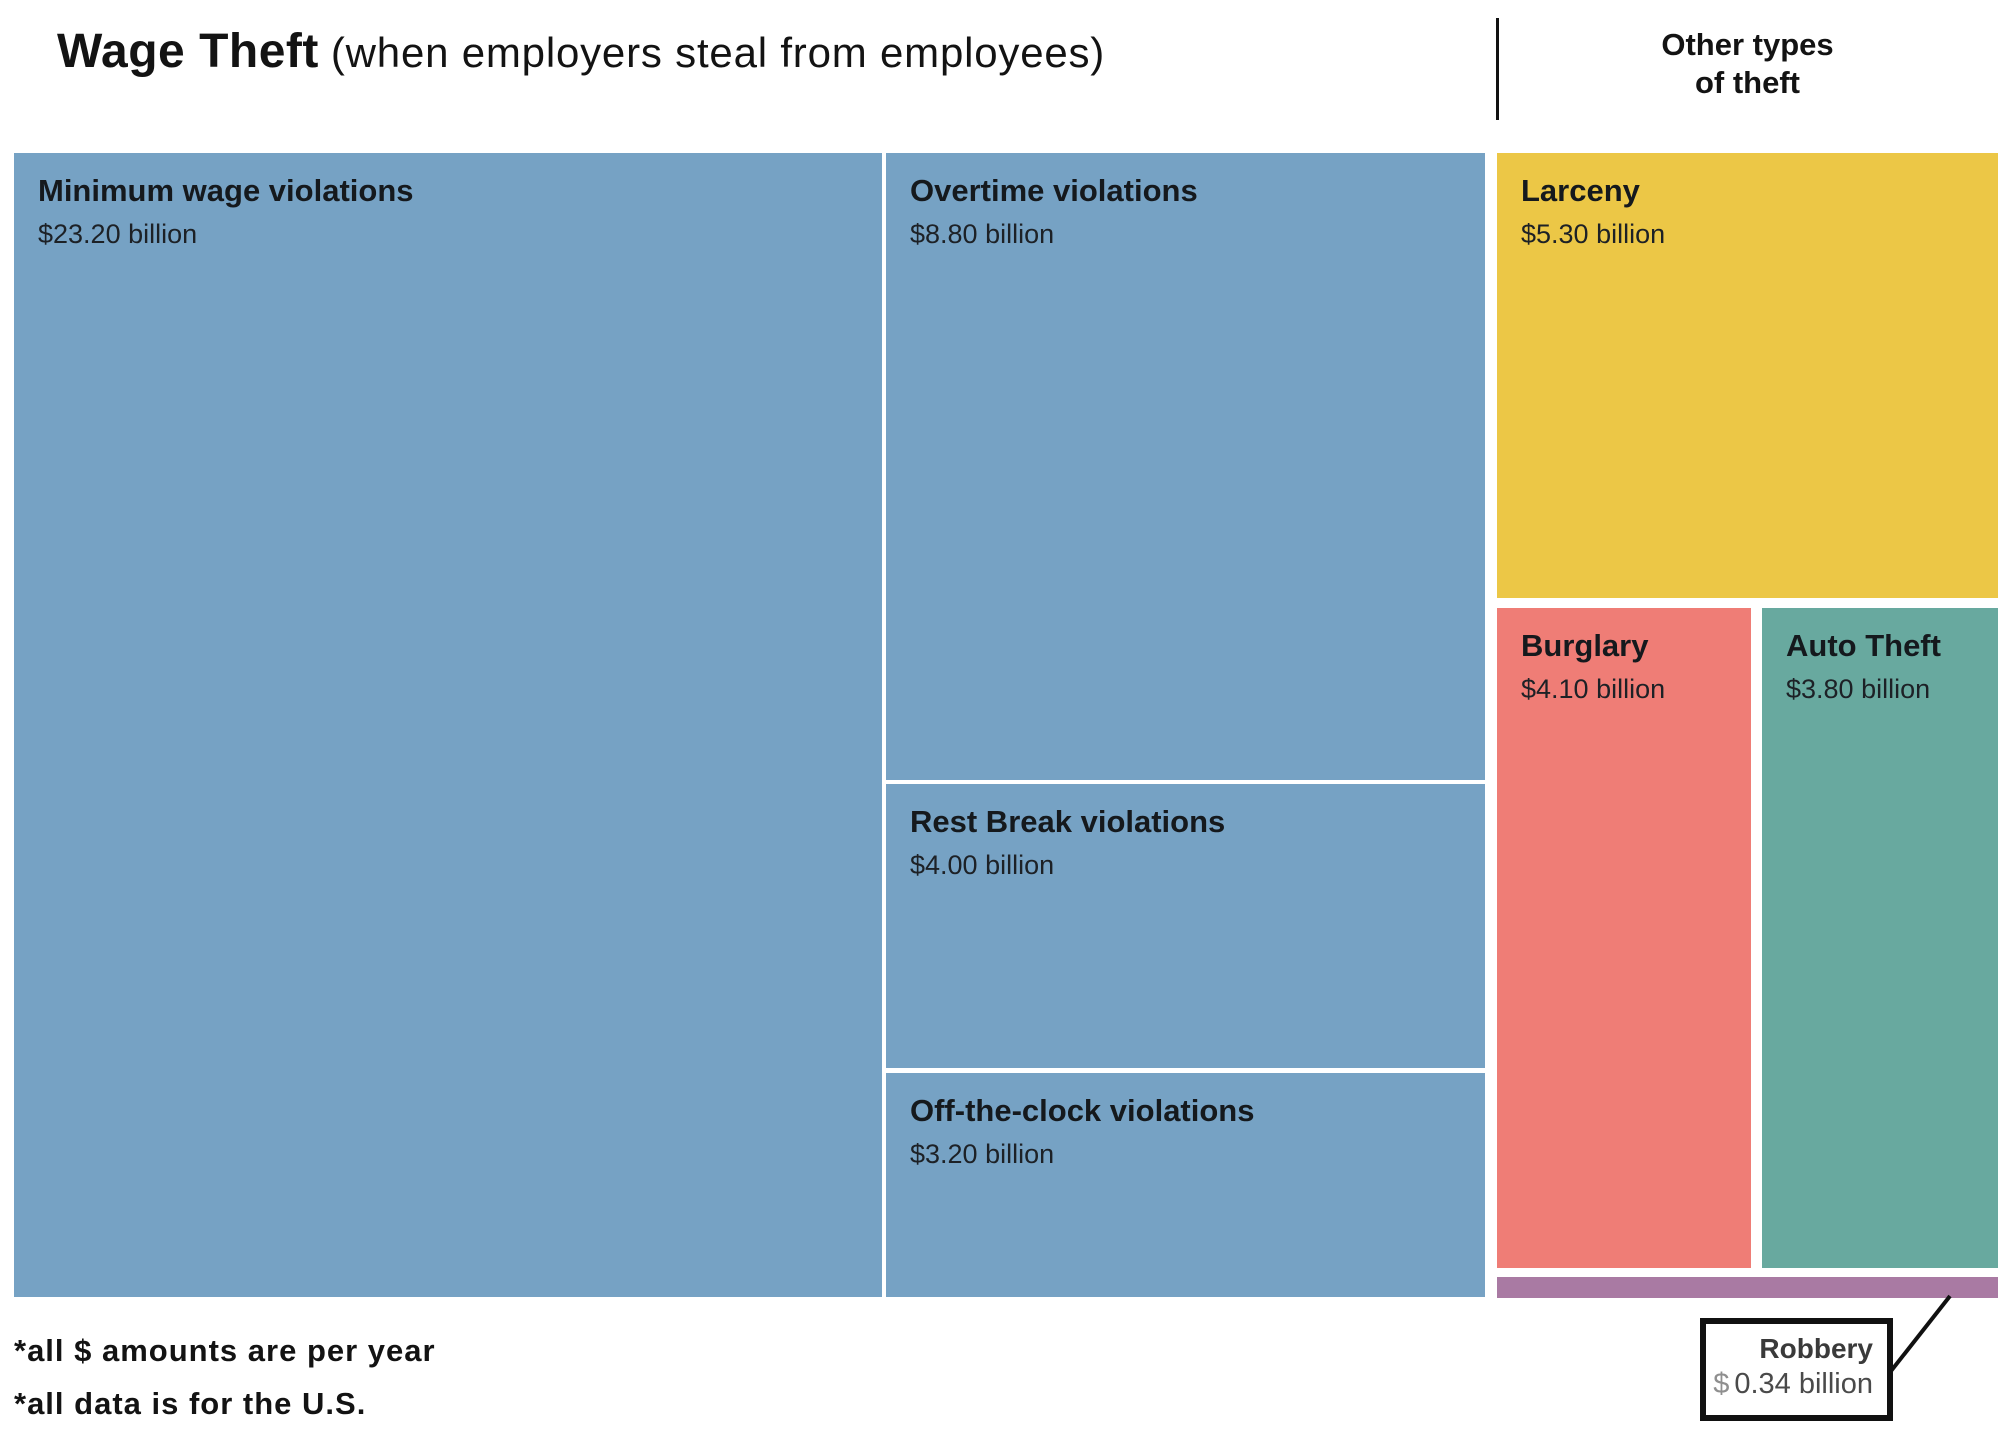  What do you see at coordinates (1803, 1384) in the screenshot?
I see `callout-amount: 0.34 billion` at bounding box center [1803, 1384].